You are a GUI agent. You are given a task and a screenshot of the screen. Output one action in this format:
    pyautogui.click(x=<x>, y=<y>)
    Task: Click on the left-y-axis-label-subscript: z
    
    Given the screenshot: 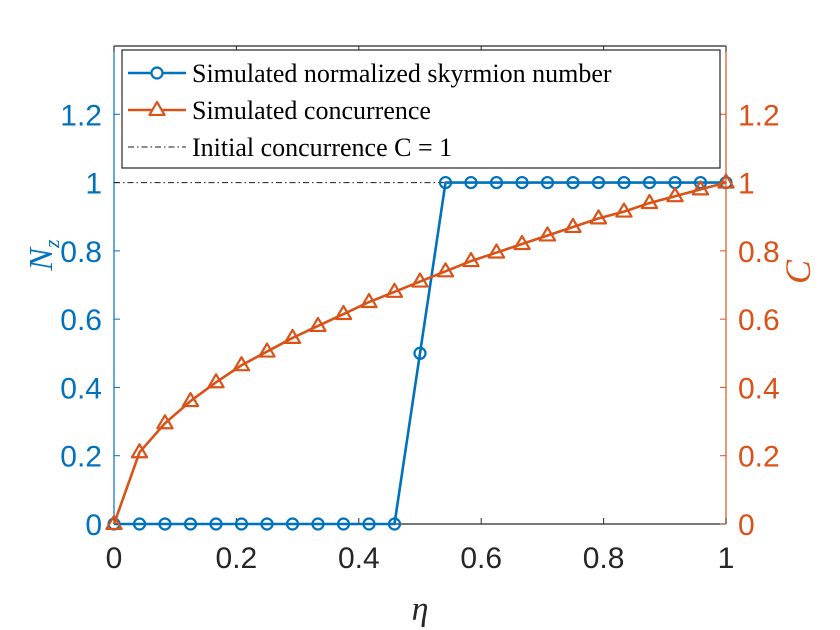 What is the action you would take?
    pyautogui.click(x=51, y=244)
    